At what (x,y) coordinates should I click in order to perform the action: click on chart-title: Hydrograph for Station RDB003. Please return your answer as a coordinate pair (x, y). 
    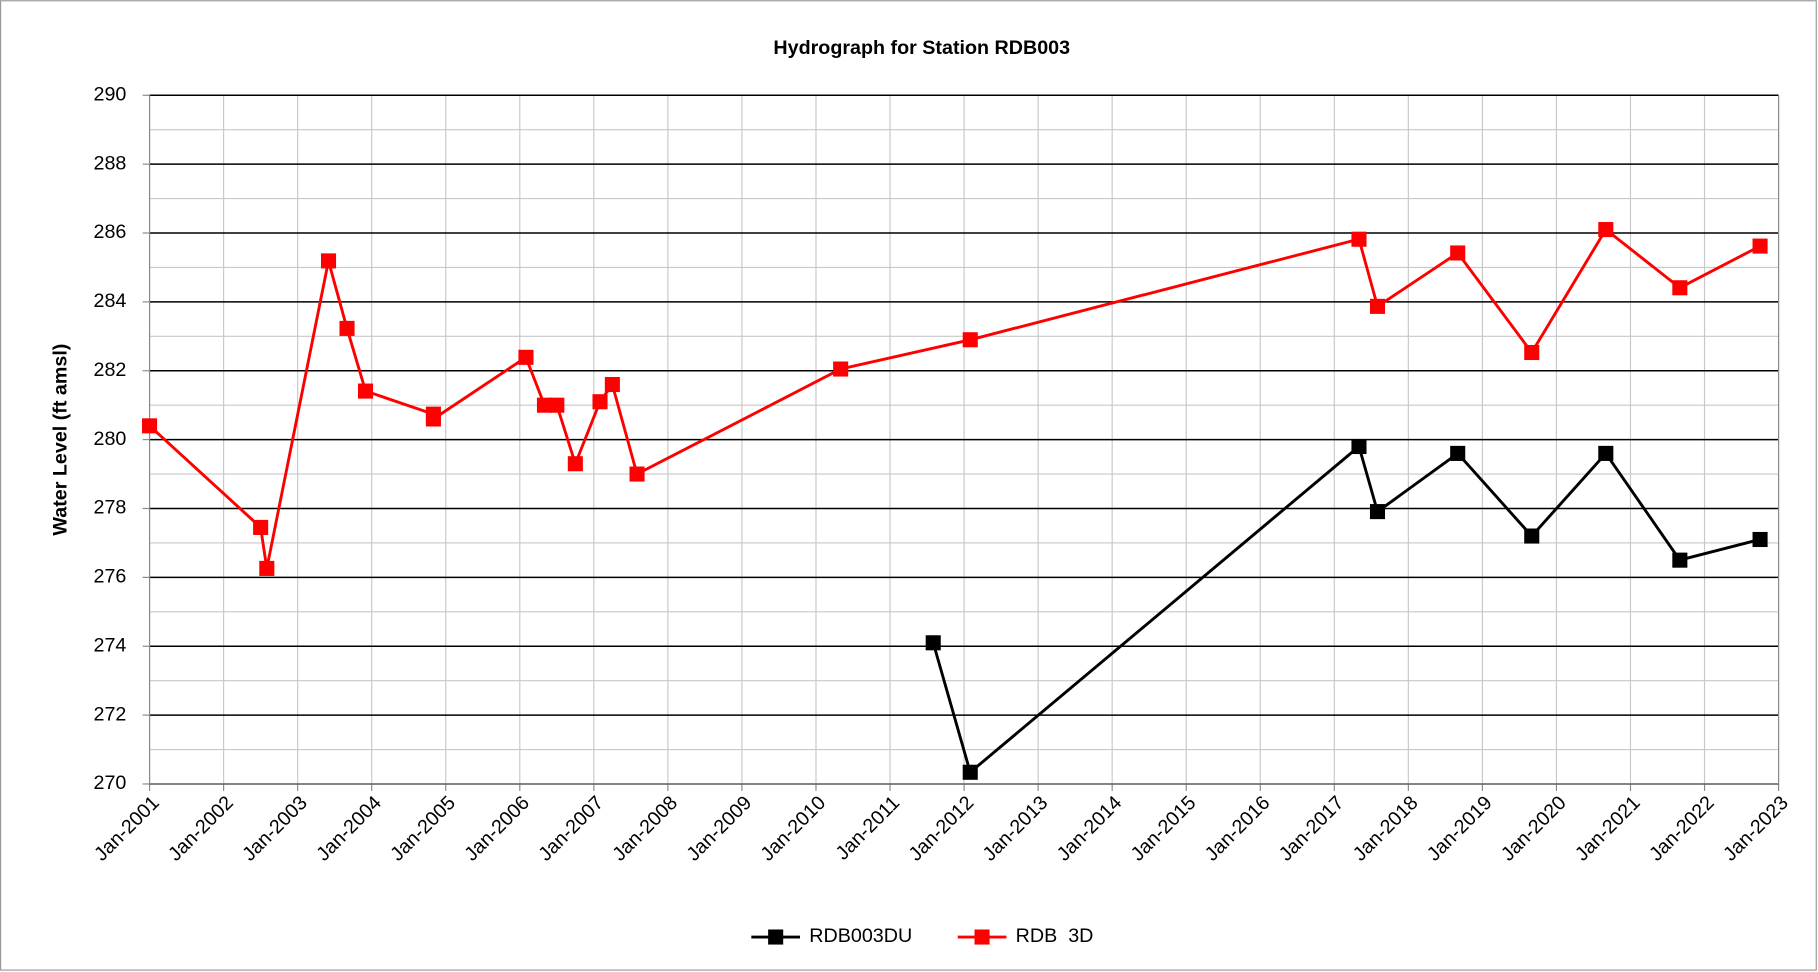
    Looking at the image, I should click on (921, 48).